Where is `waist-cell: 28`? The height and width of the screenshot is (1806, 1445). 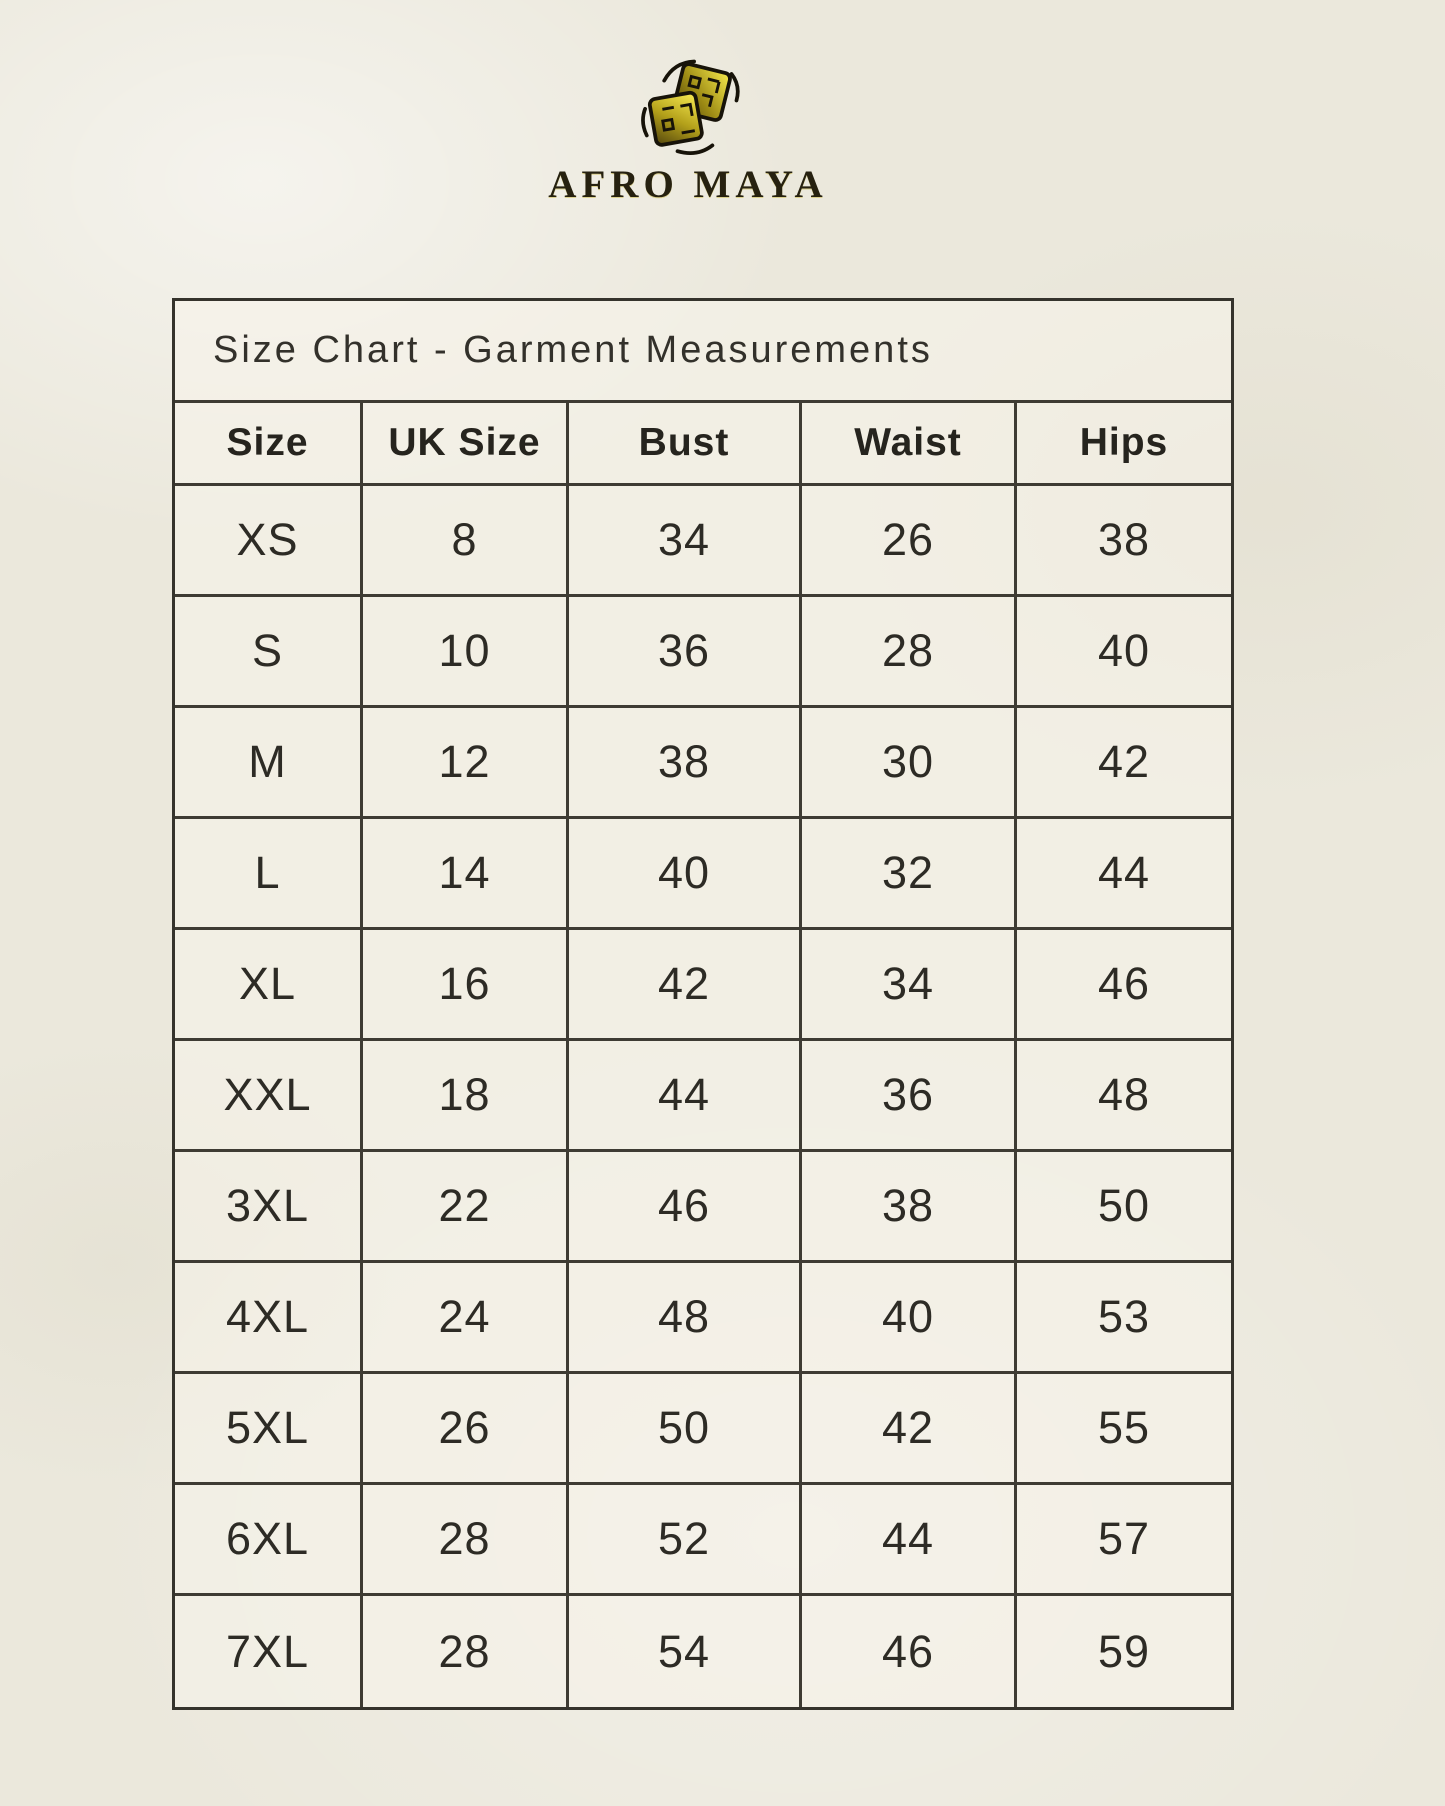
waist-cell: 28 is located at coordinates (909, 651).